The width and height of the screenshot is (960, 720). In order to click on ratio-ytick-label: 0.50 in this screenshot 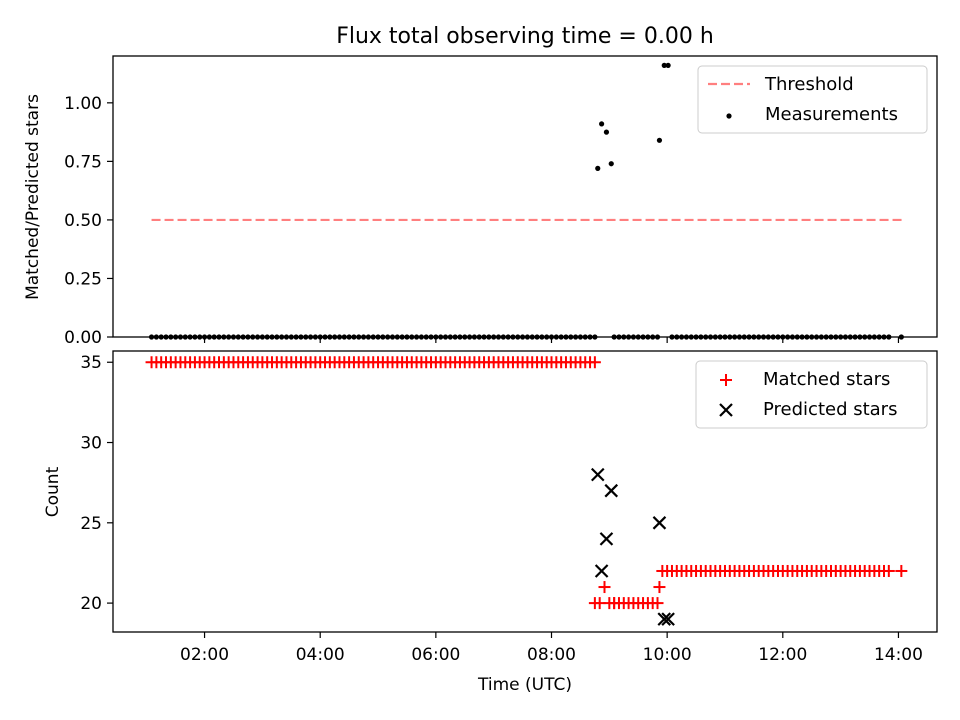, I will do `click(83, 221)`.